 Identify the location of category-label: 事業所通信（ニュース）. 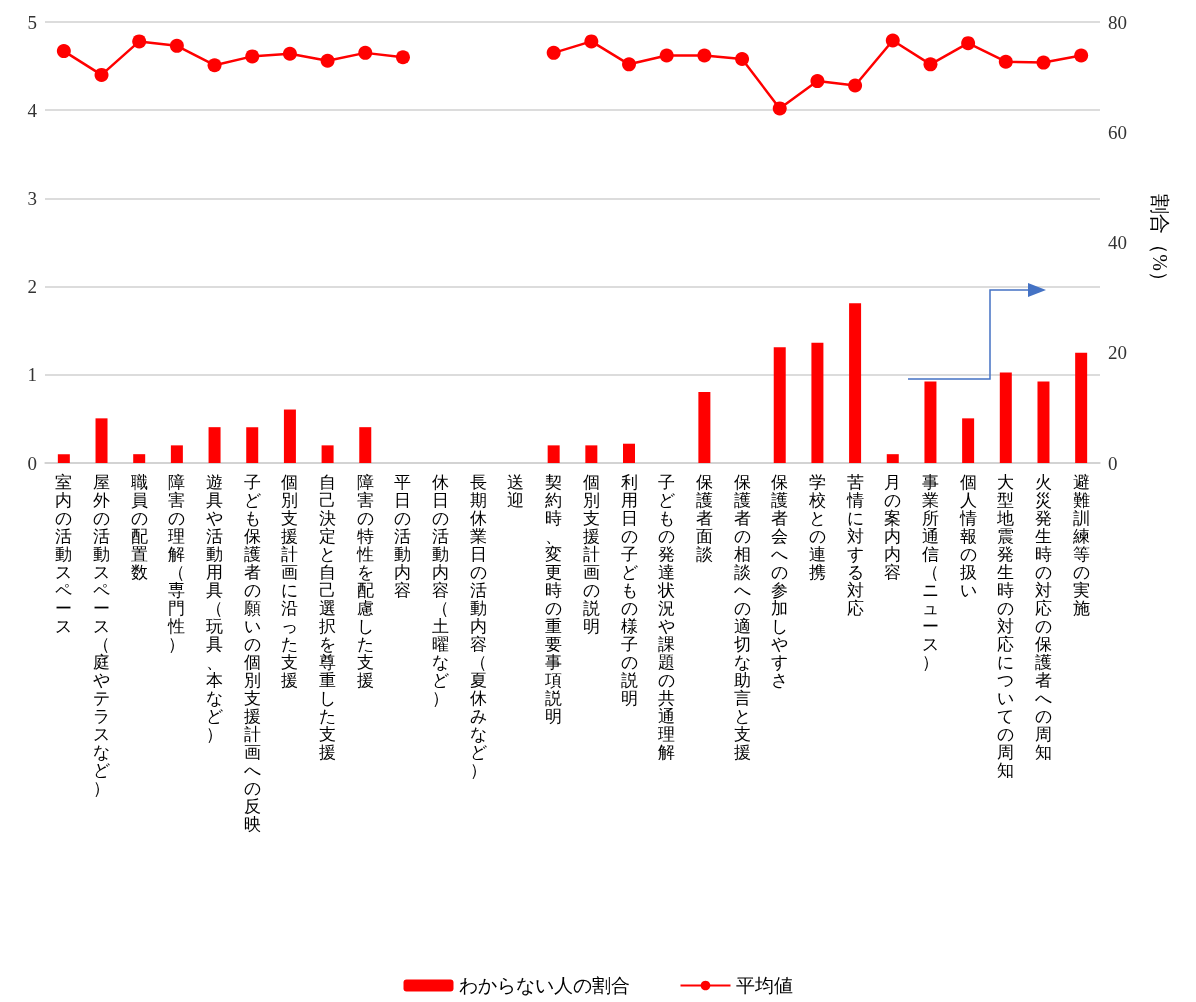
(930, 572).